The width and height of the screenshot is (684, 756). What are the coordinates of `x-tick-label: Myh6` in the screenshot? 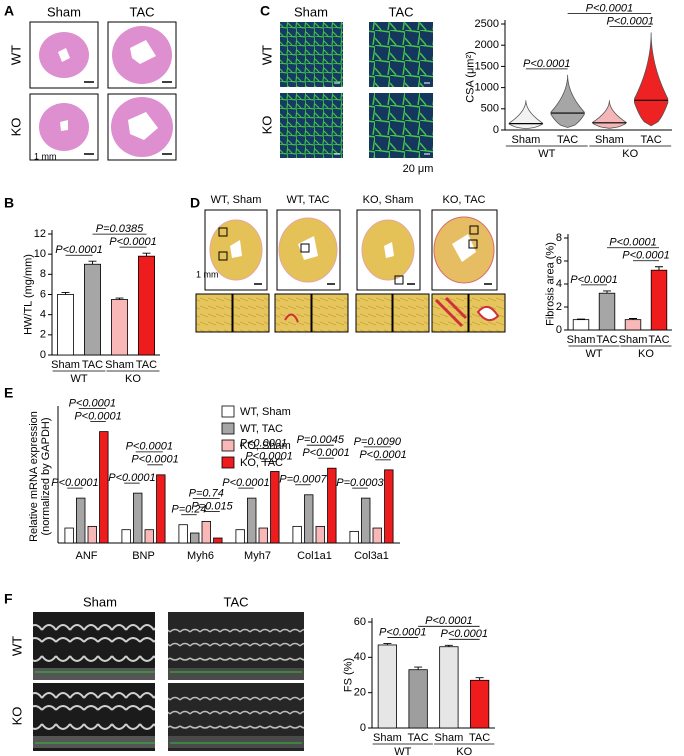 It's located at (200, 556).